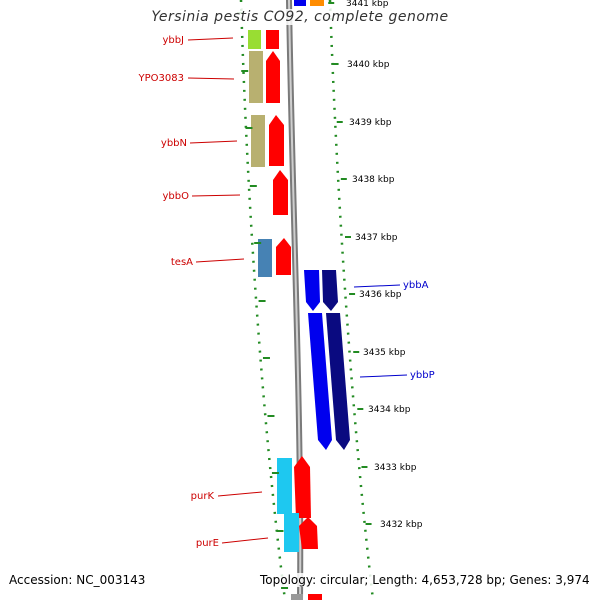 This screenshot has width=600, height=600. What do you see at coordinates (263, 39) in the screenshot?
I see `gene-ybbJ` at bounding box center [263, 39].